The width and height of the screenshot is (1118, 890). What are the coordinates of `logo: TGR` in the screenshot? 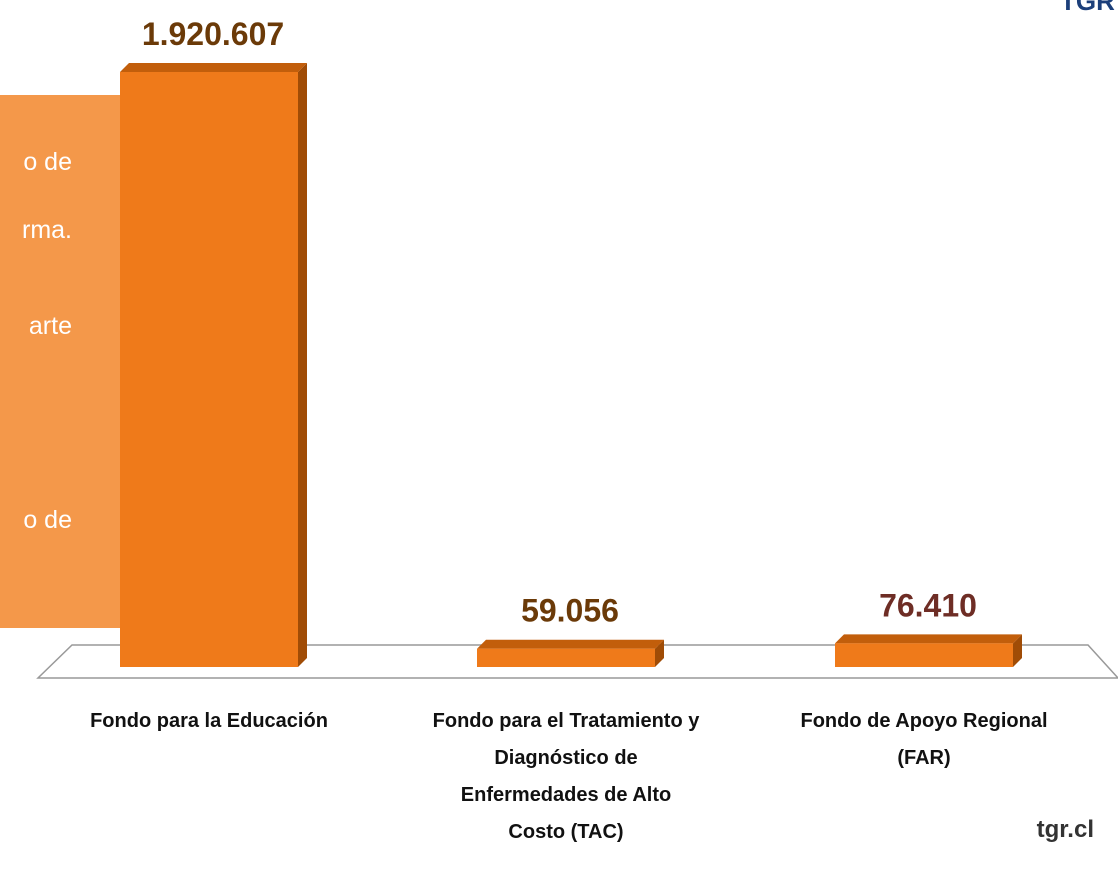 It's located at (1087, 8).